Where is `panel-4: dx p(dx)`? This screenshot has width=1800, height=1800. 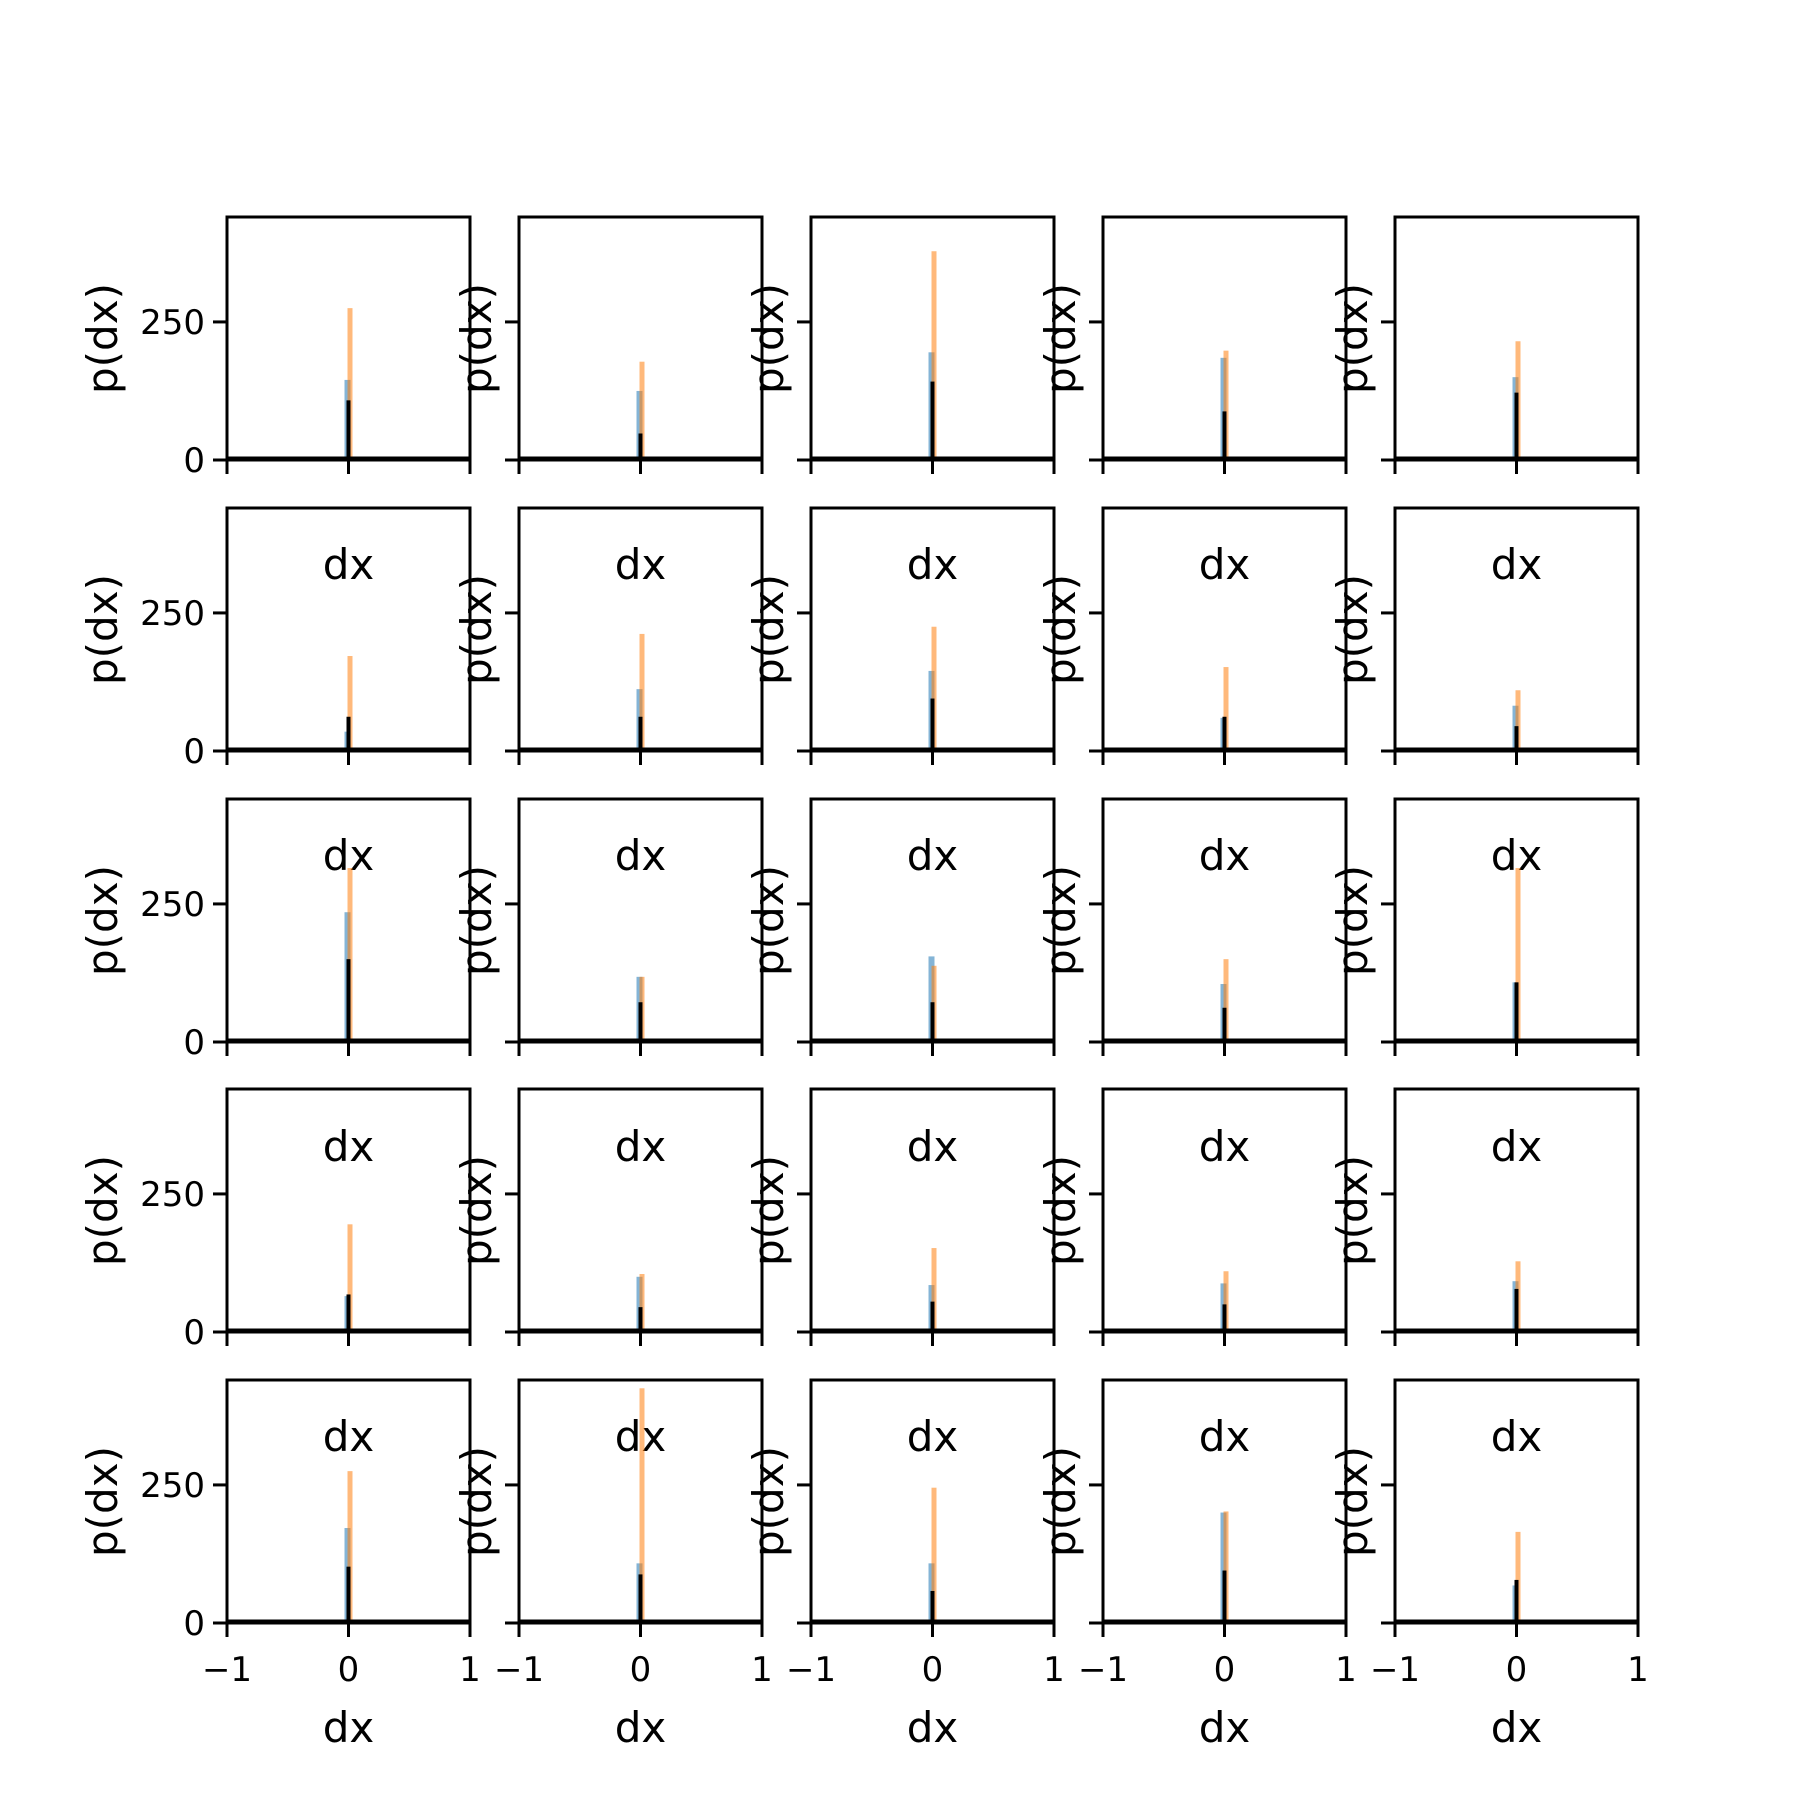 panel-4: dx p(dx) is located at coordinates (1192, 402).